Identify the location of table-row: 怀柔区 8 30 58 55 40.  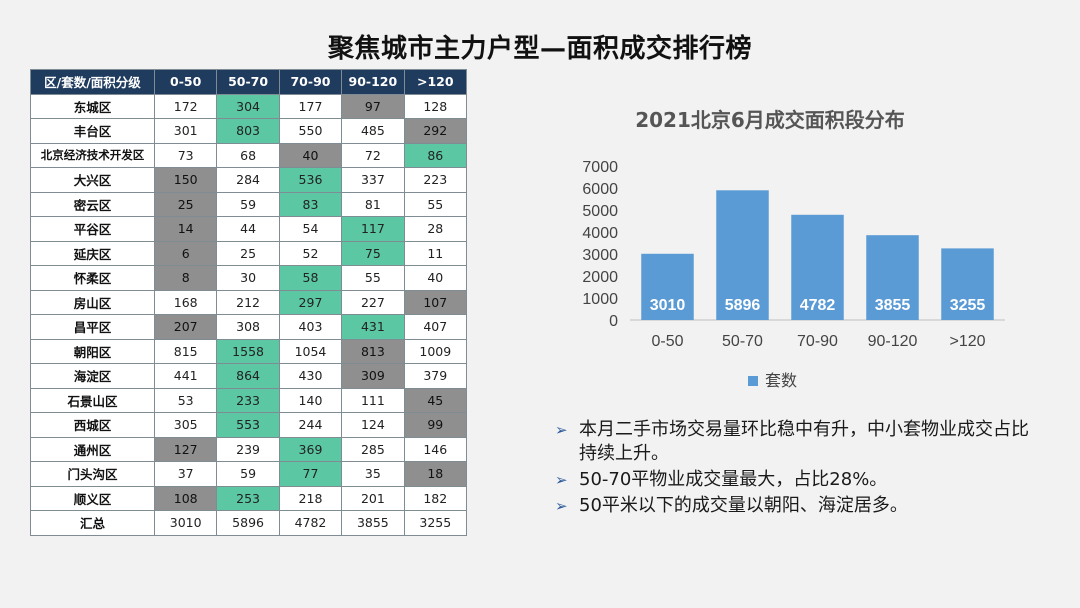
(249, 278).